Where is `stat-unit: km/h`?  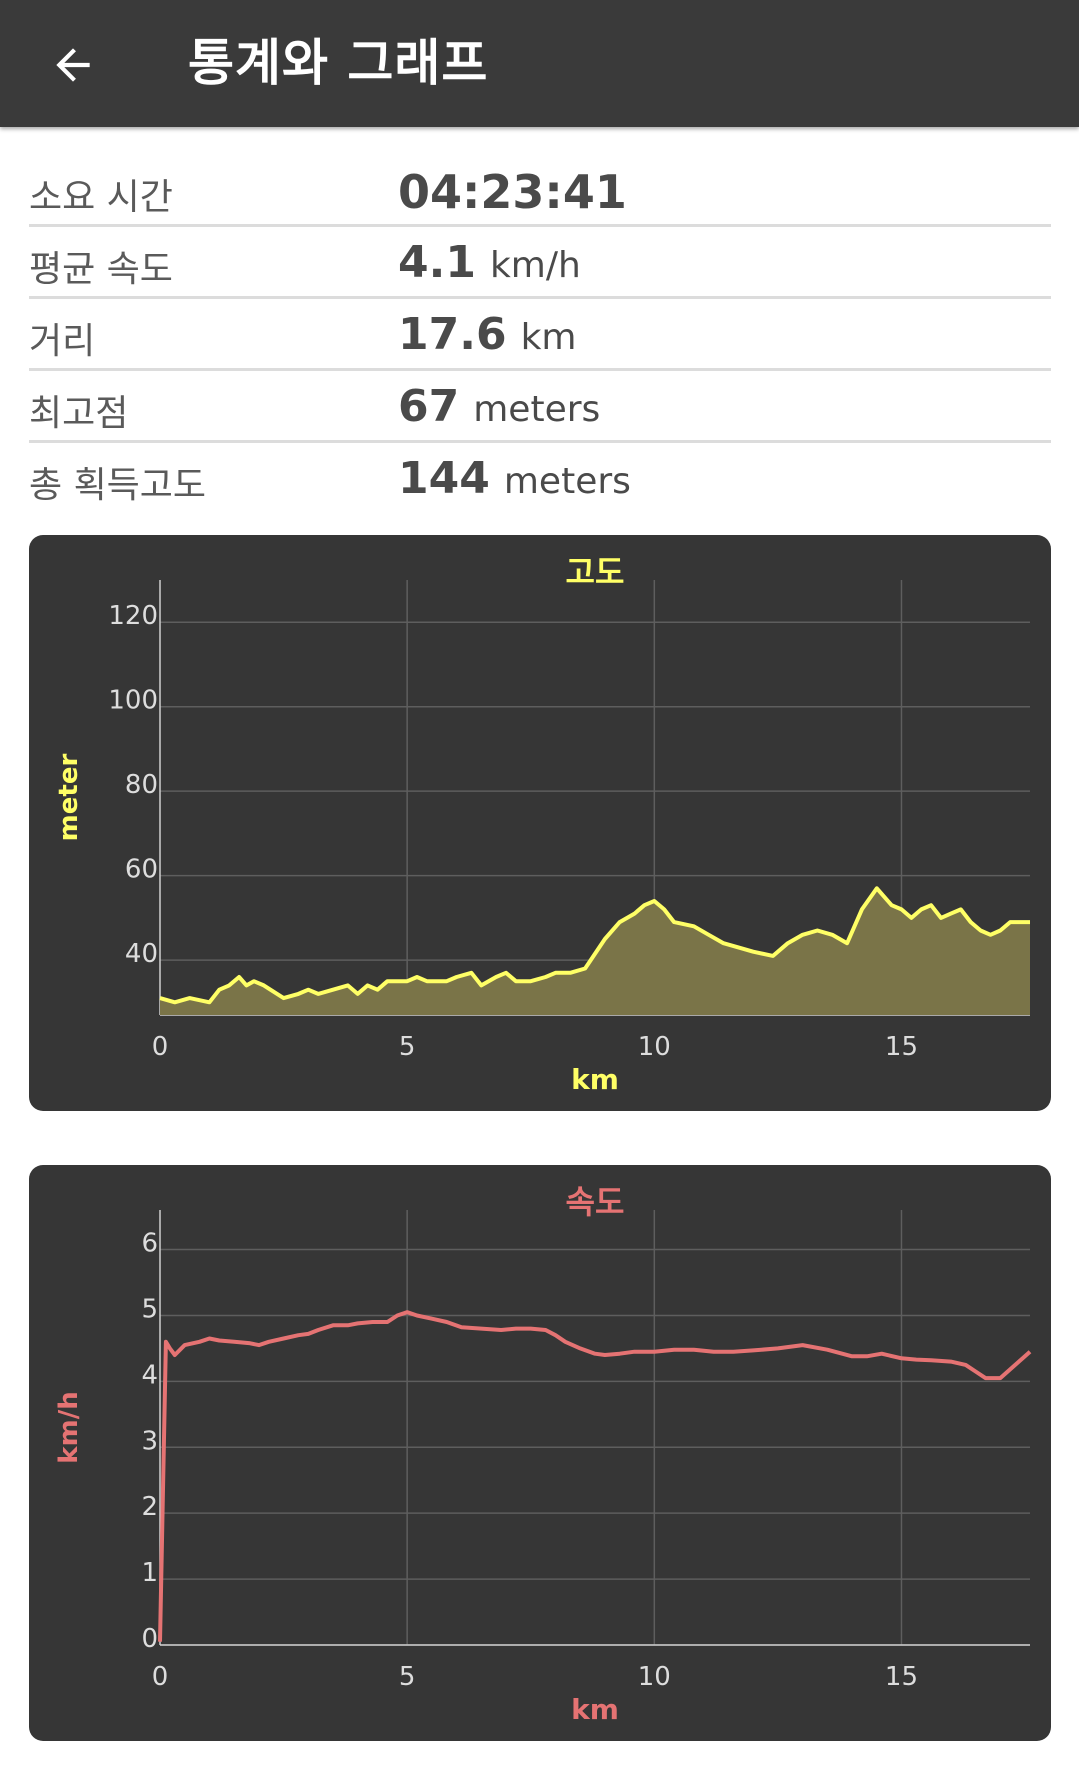 stat-unit: km/h is located at coordinates (535, 265).